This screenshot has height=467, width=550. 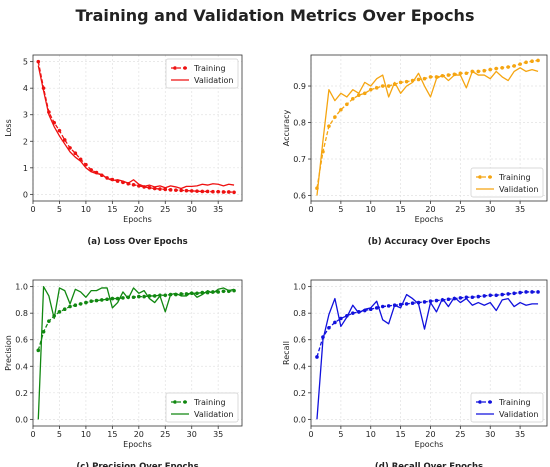 I want to click on precision-legend-box, so click(x=202, y=407).